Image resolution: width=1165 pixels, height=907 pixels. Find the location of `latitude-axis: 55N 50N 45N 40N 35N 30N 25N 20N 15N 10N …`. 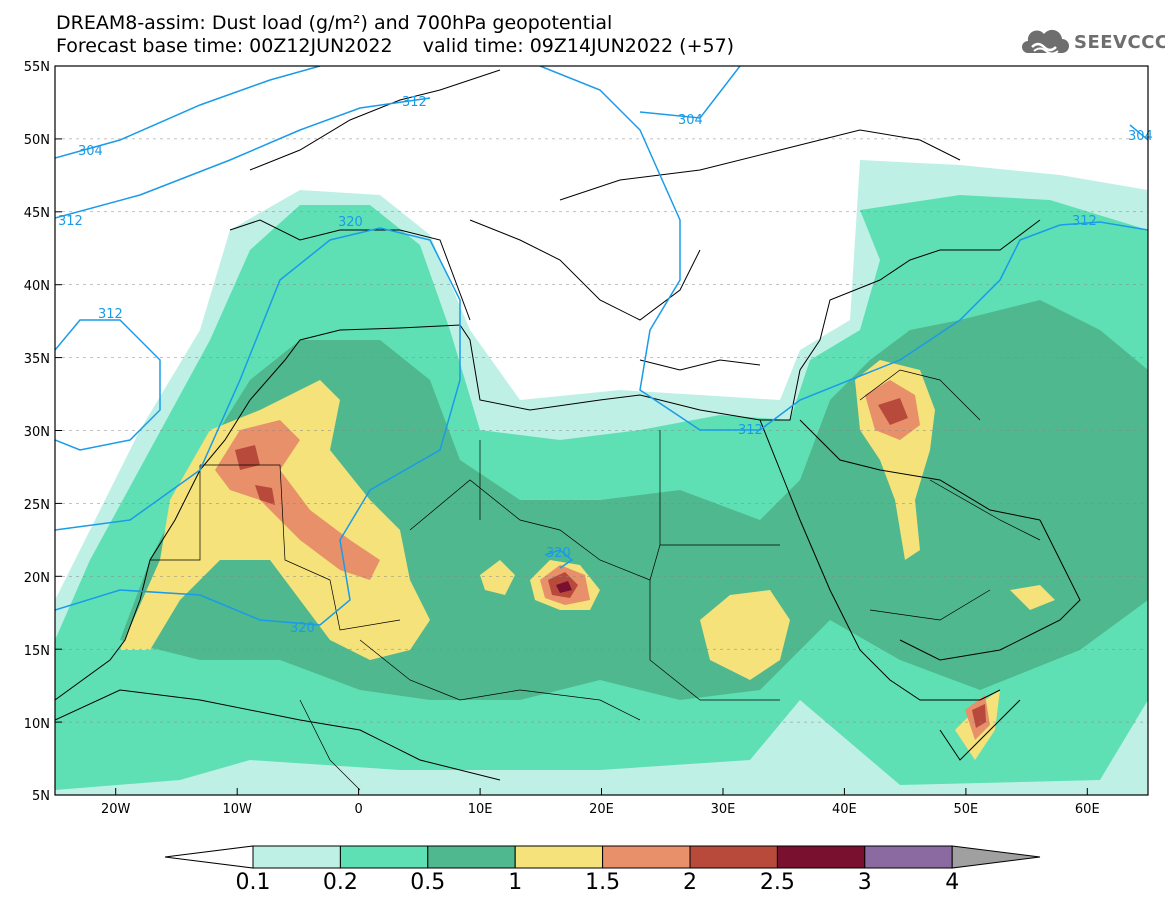

latitude-axis: 55N 50N 45N 40N 35N 30N 25N 20N 15N 10N … is located at coordinates (43, 432).